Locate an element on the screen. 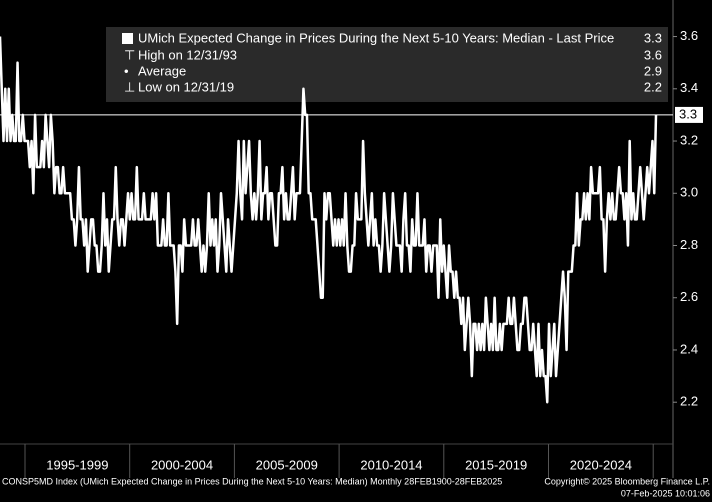 The width and height of the screenshot is (712, 502). footer-right: Copyright© 2025 Bloomberg Finance L.P. is located at coordinates (627, 481).